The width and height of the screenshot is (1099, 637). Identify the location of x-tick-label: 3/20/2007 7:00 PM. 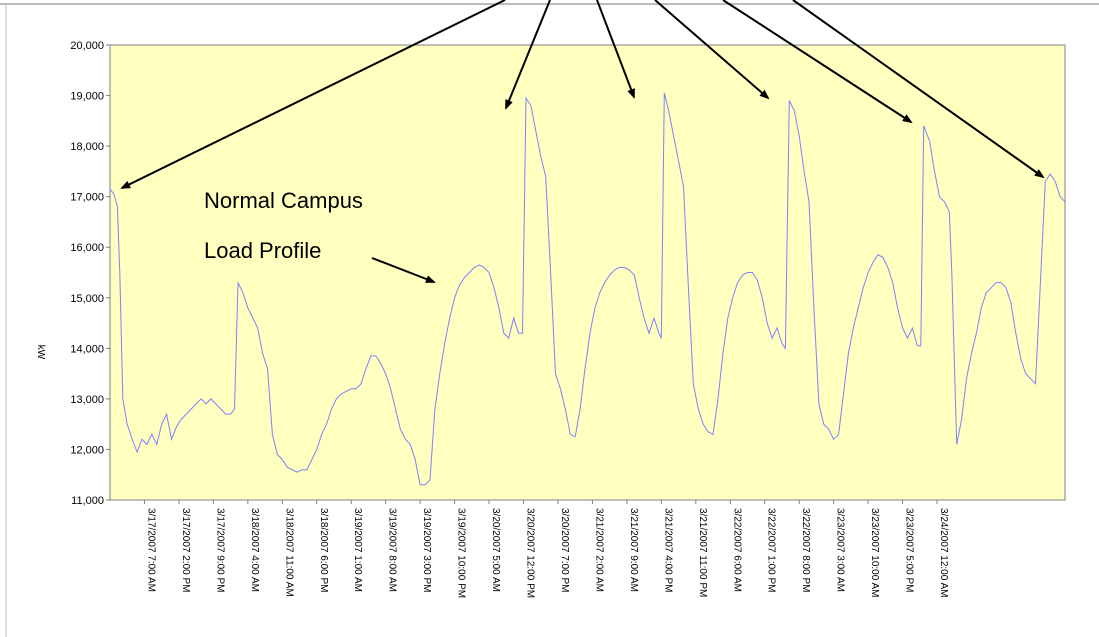
(564, 550).